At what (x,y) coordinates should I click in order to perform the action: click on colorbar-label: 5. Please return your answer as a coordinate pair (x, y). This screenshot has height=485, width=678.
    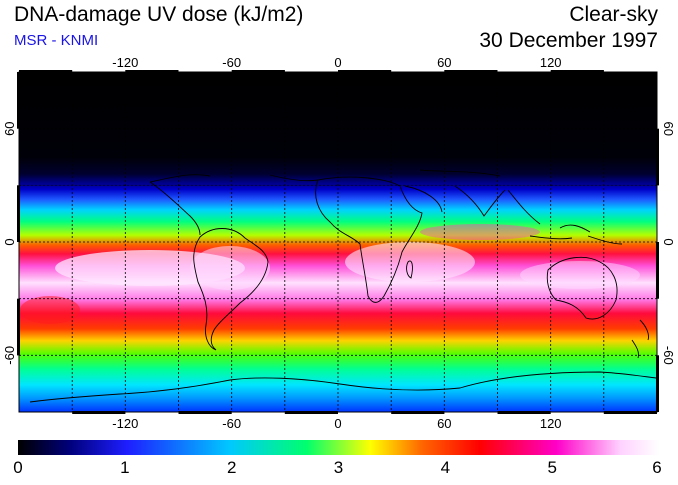
    Looking at the image, I should click on (552, 467).